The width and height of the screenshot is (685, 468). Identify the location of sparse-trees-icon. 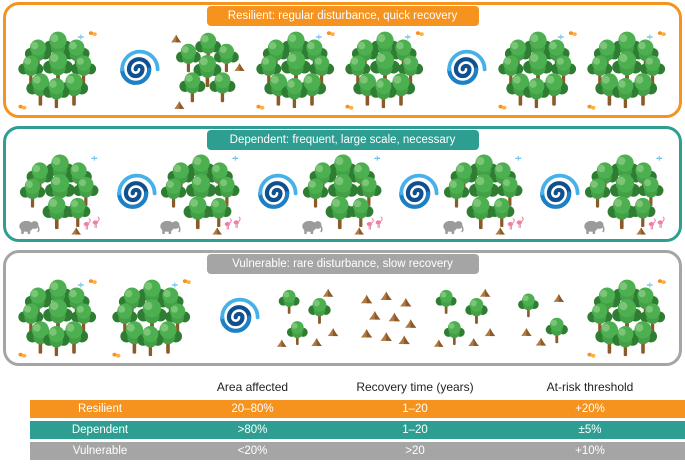
(542, 319).